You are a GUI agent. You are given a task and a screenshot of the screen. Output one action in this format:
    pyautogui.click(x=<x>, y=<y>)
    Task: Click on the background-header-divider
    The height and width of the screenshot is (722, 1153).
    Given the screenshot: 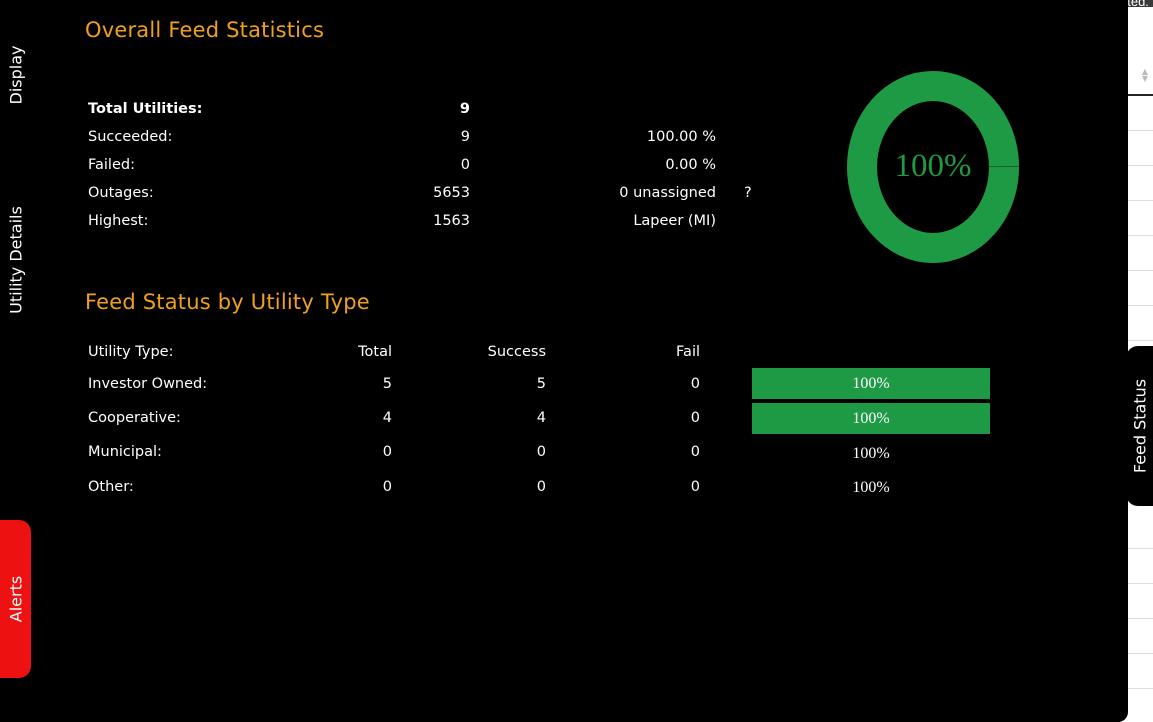 What is the action you would take?
    pyautogui.click(x=1136, y=95)
    